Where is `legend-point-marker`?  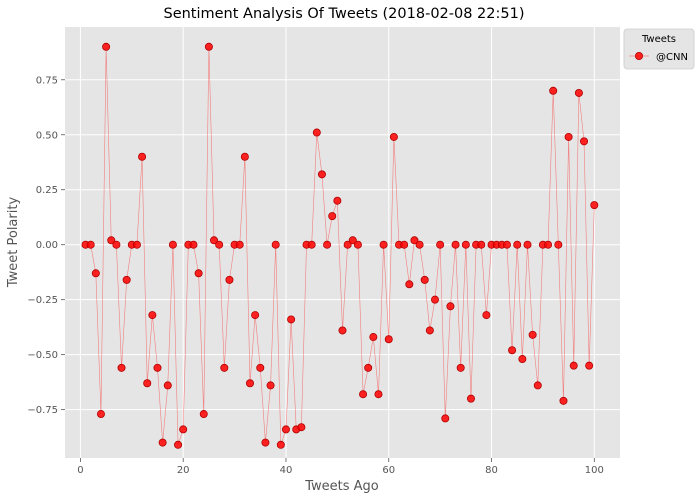 legend-point-marker is located at coordinates (639, 56).